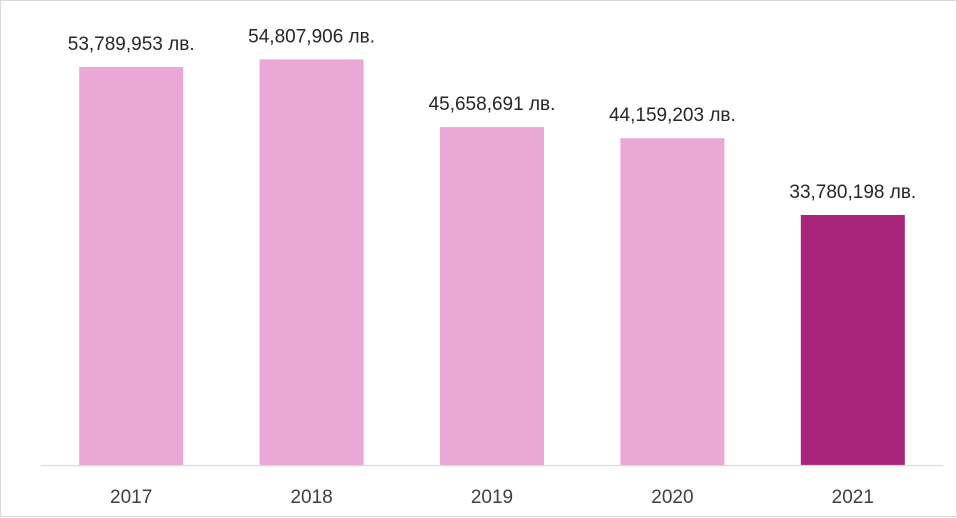 This screenshot has width=957, height=518. What do you see at coordinates (492, 497) in the screenshot?
I see `x-tick-label-2019: 2019` at bounding box center [492, 497].